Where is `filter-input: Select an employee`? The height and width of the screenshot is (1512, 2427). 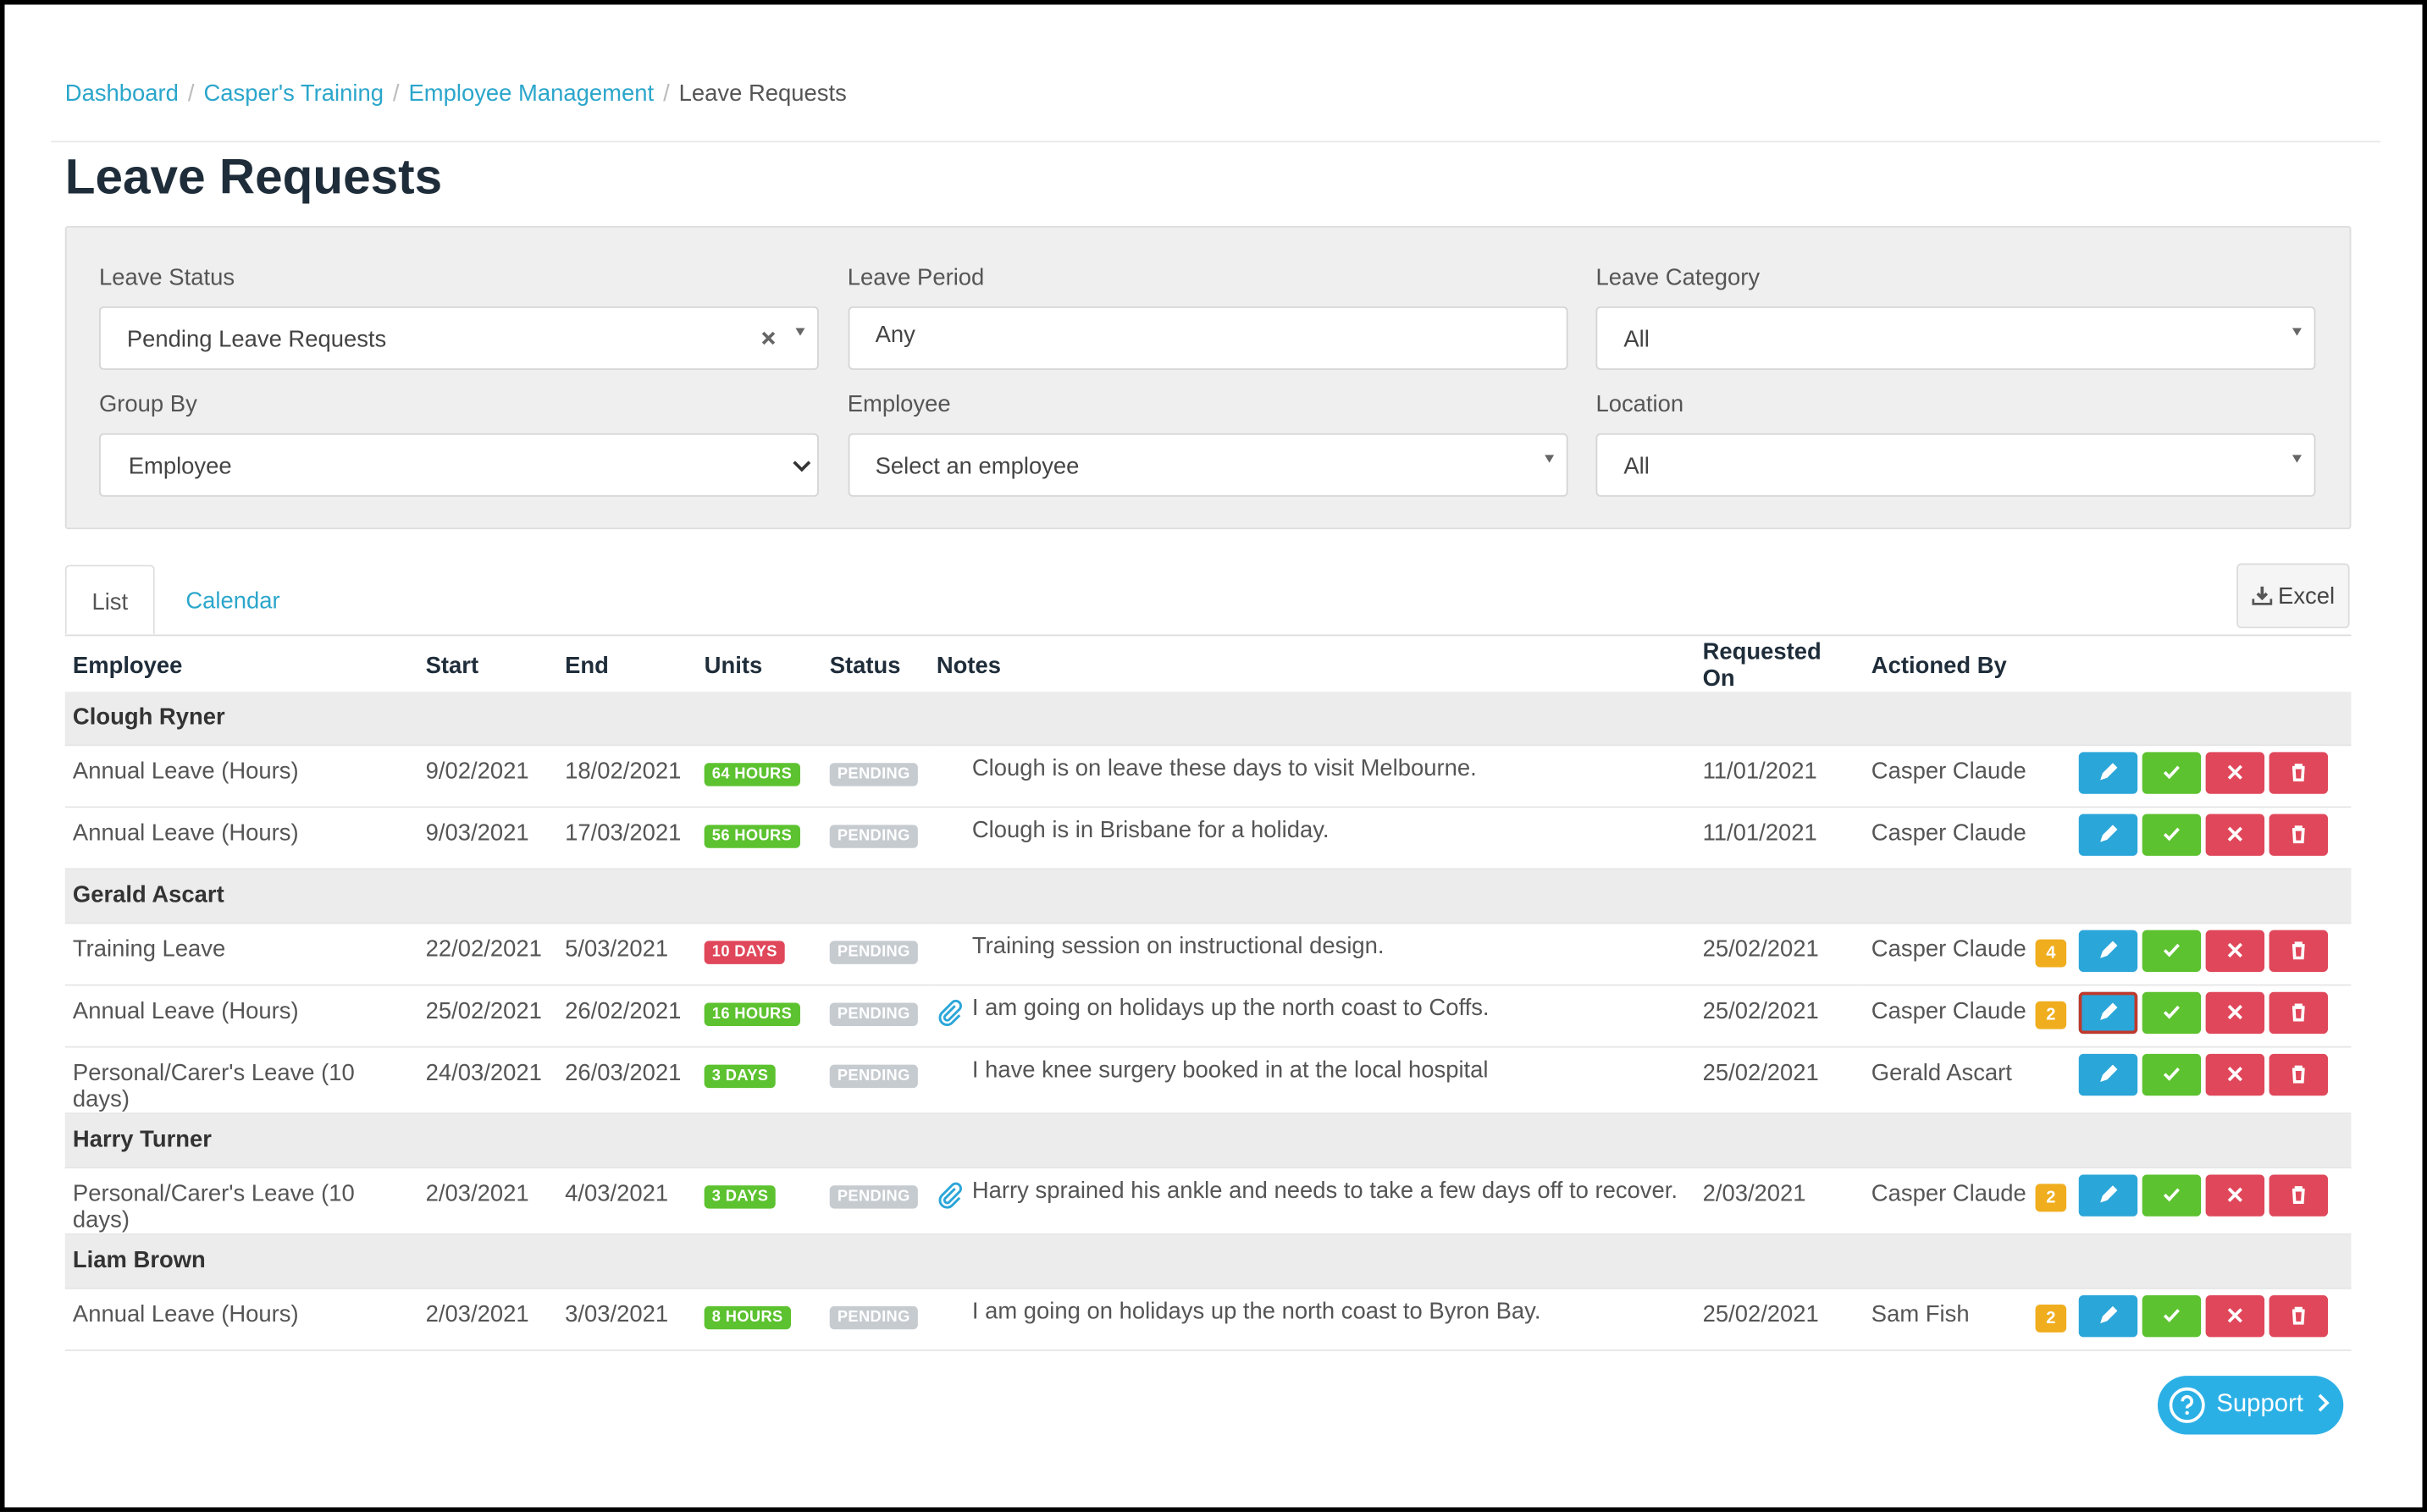
filter-input: Select an employee is located at coordinates (1207, 465).